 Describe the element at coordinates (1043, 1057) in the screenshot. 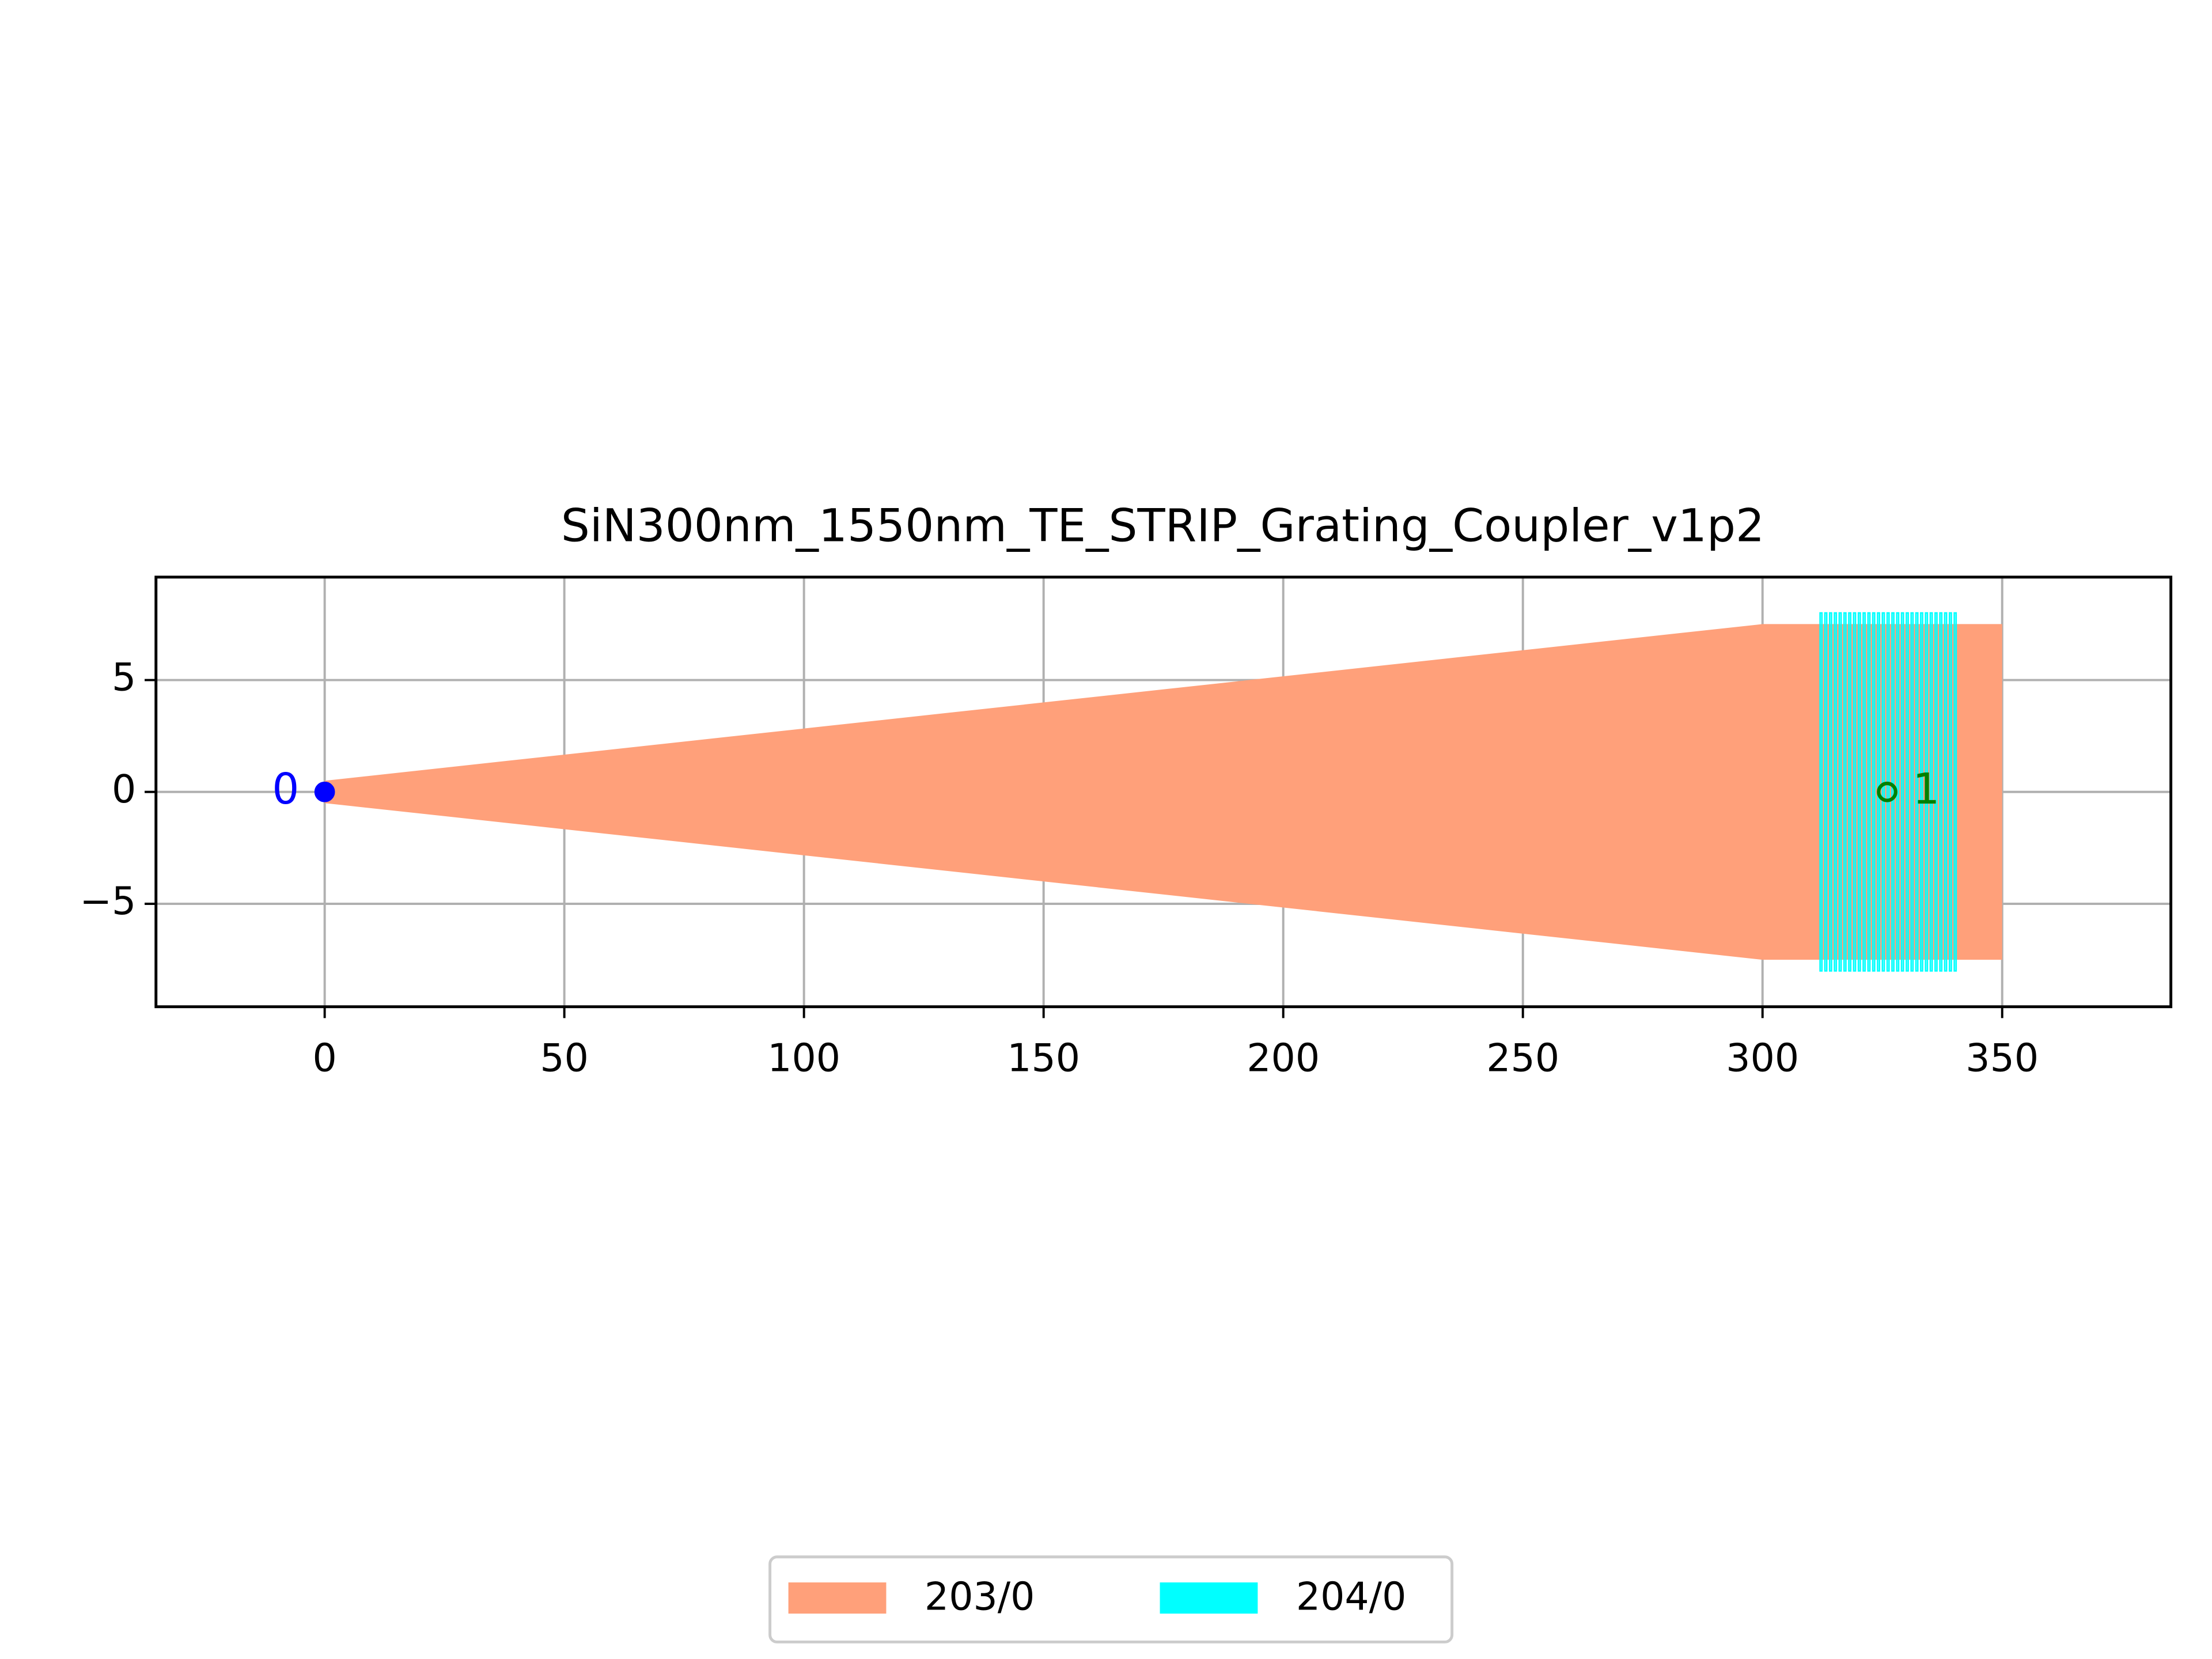

I see `x-tick-label: 150` at that location.